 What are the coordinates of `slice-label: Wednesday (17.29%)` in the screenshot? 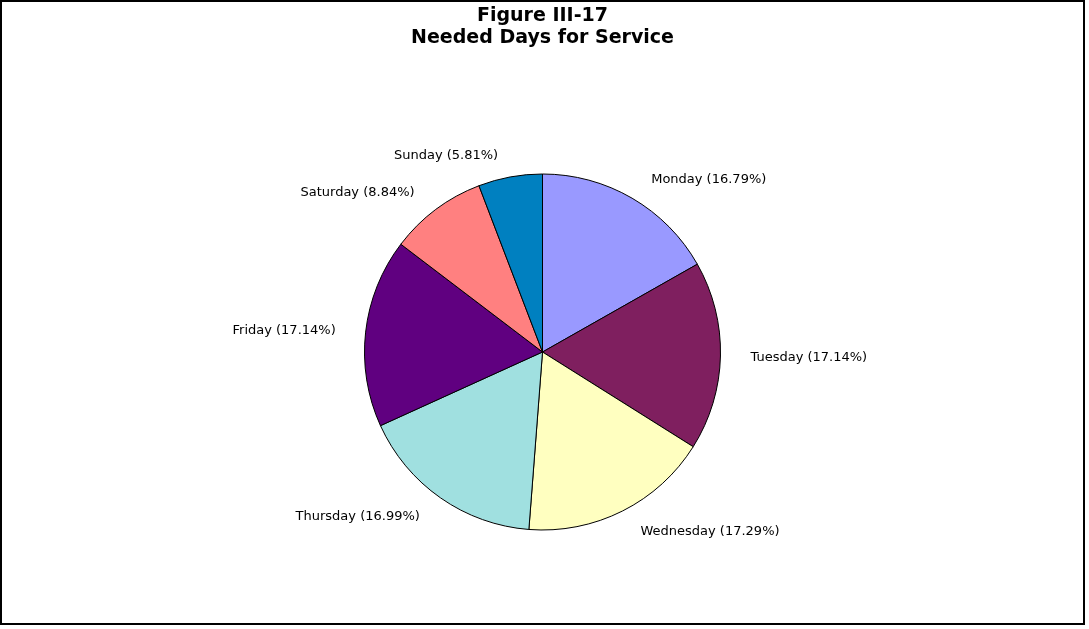 It's located at (710, 530).